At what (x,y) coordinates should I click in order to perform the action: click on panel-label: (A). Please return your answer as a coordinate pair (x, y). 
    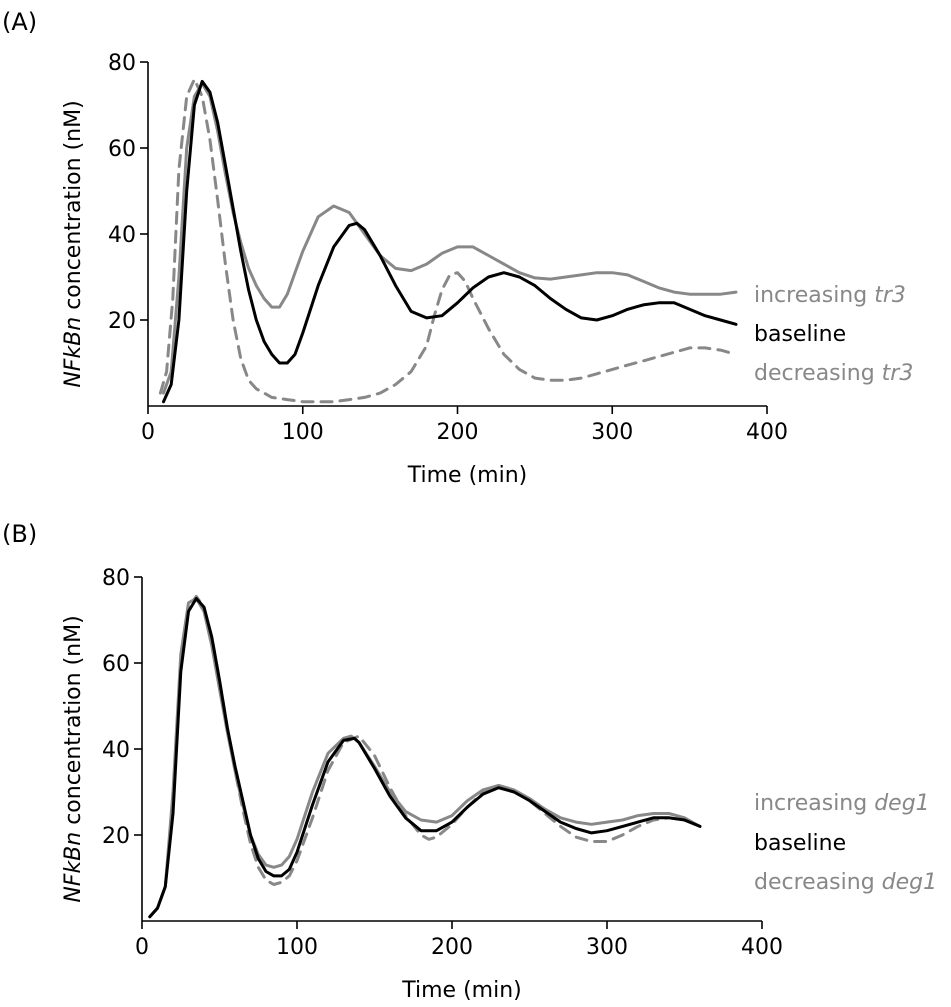
    Looking at the image, I should click on (19, 22).